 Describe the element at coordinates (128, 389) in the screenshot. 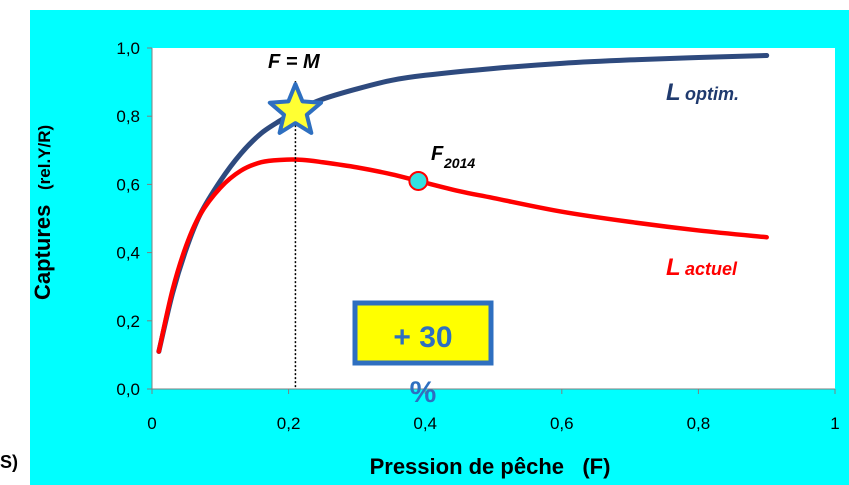

I see `y-tick-label: 0,0` at that location.